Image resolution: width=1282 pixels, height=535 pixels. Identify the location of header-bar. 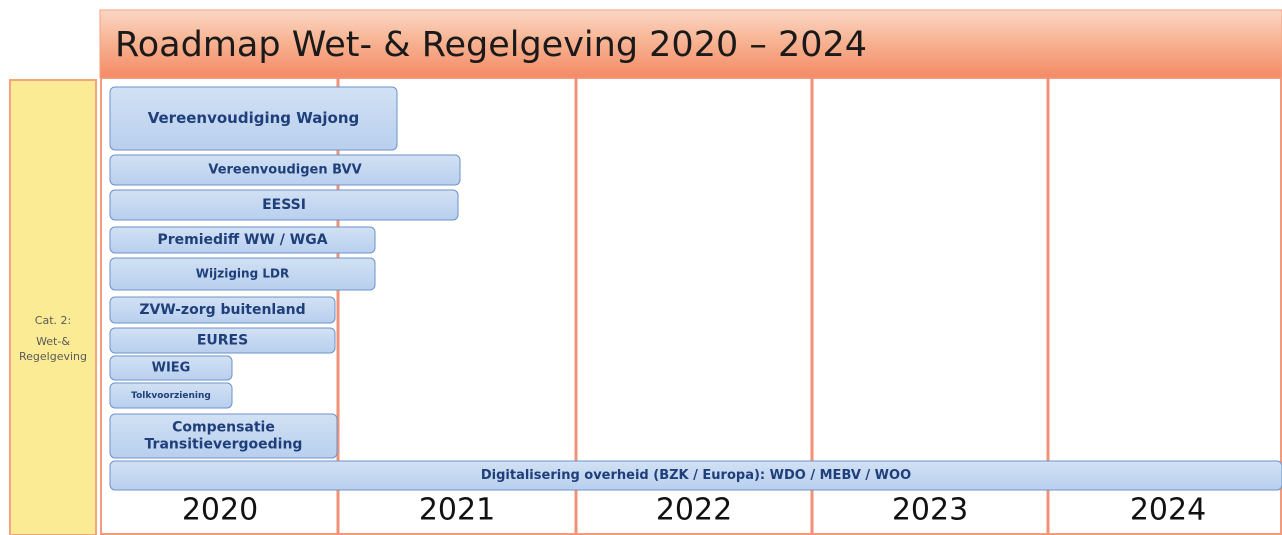
(690, 44).